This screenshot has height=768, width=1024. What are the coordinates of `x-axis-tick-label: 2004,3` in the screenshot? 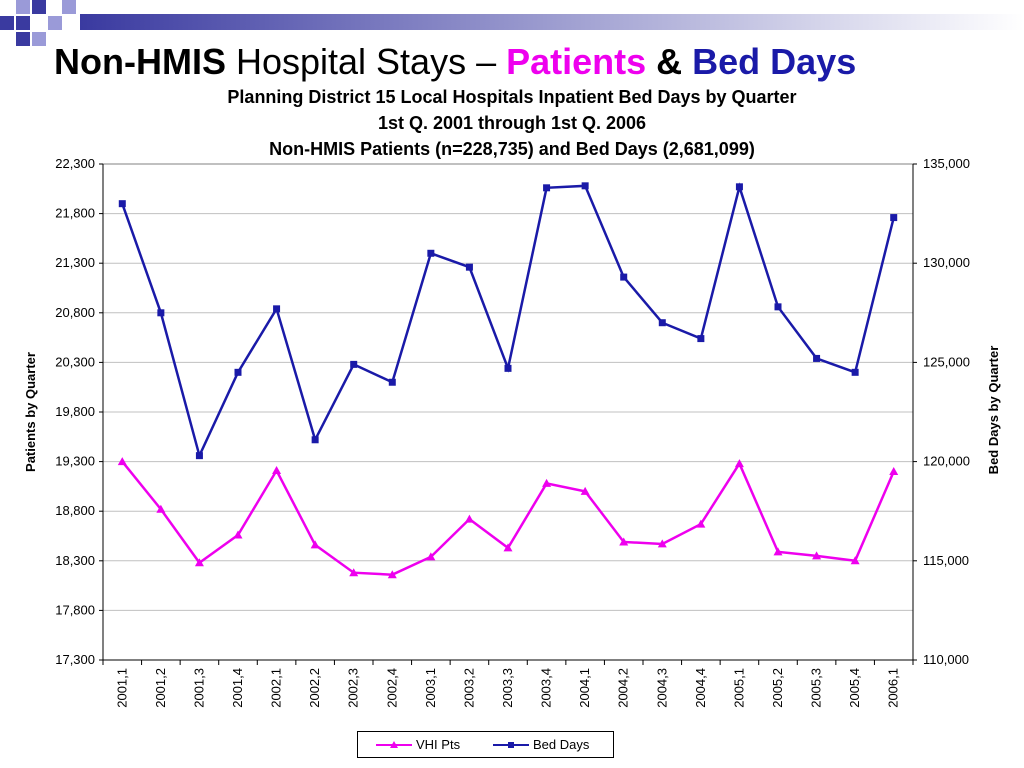 It's located at (661, 688).